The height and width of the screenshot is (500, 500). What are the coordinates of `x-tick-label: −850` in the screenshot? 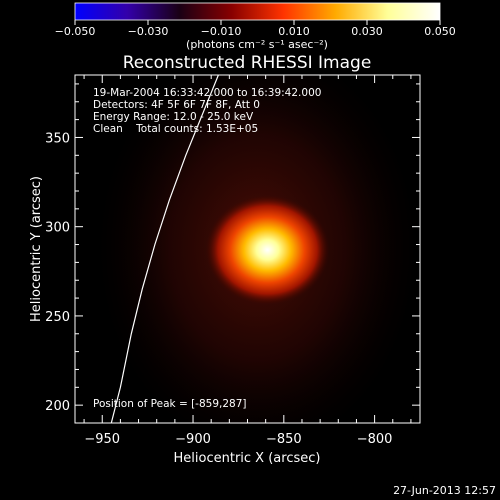 It's located at (284, 439).